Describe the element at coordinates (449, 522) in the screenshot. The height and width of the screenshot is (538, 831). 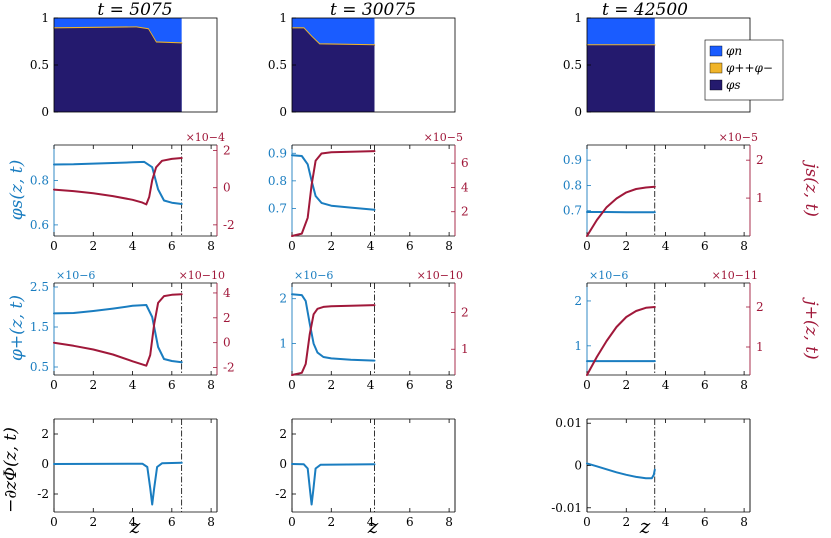
I see `panel-11-xtick-label: 8` at that location.